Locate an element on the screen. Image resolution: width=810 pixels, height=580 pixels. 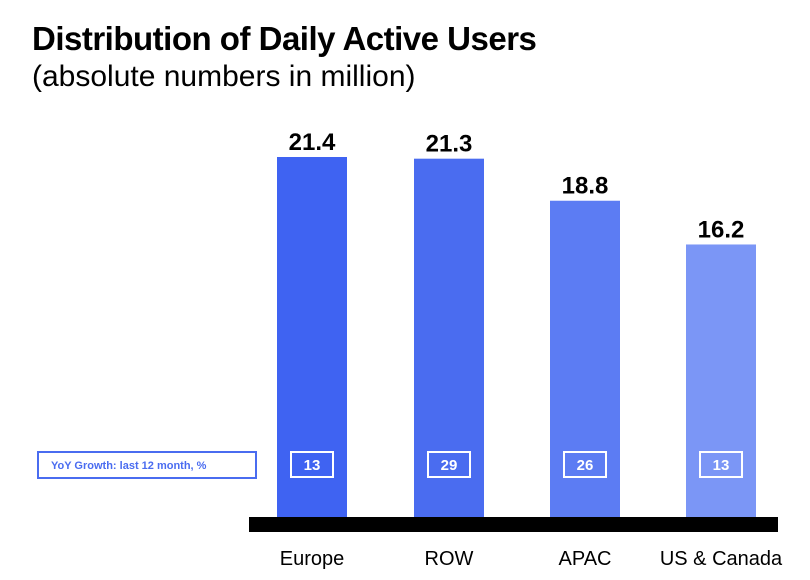
category-label: Europe is located at coordinates (312, 559).